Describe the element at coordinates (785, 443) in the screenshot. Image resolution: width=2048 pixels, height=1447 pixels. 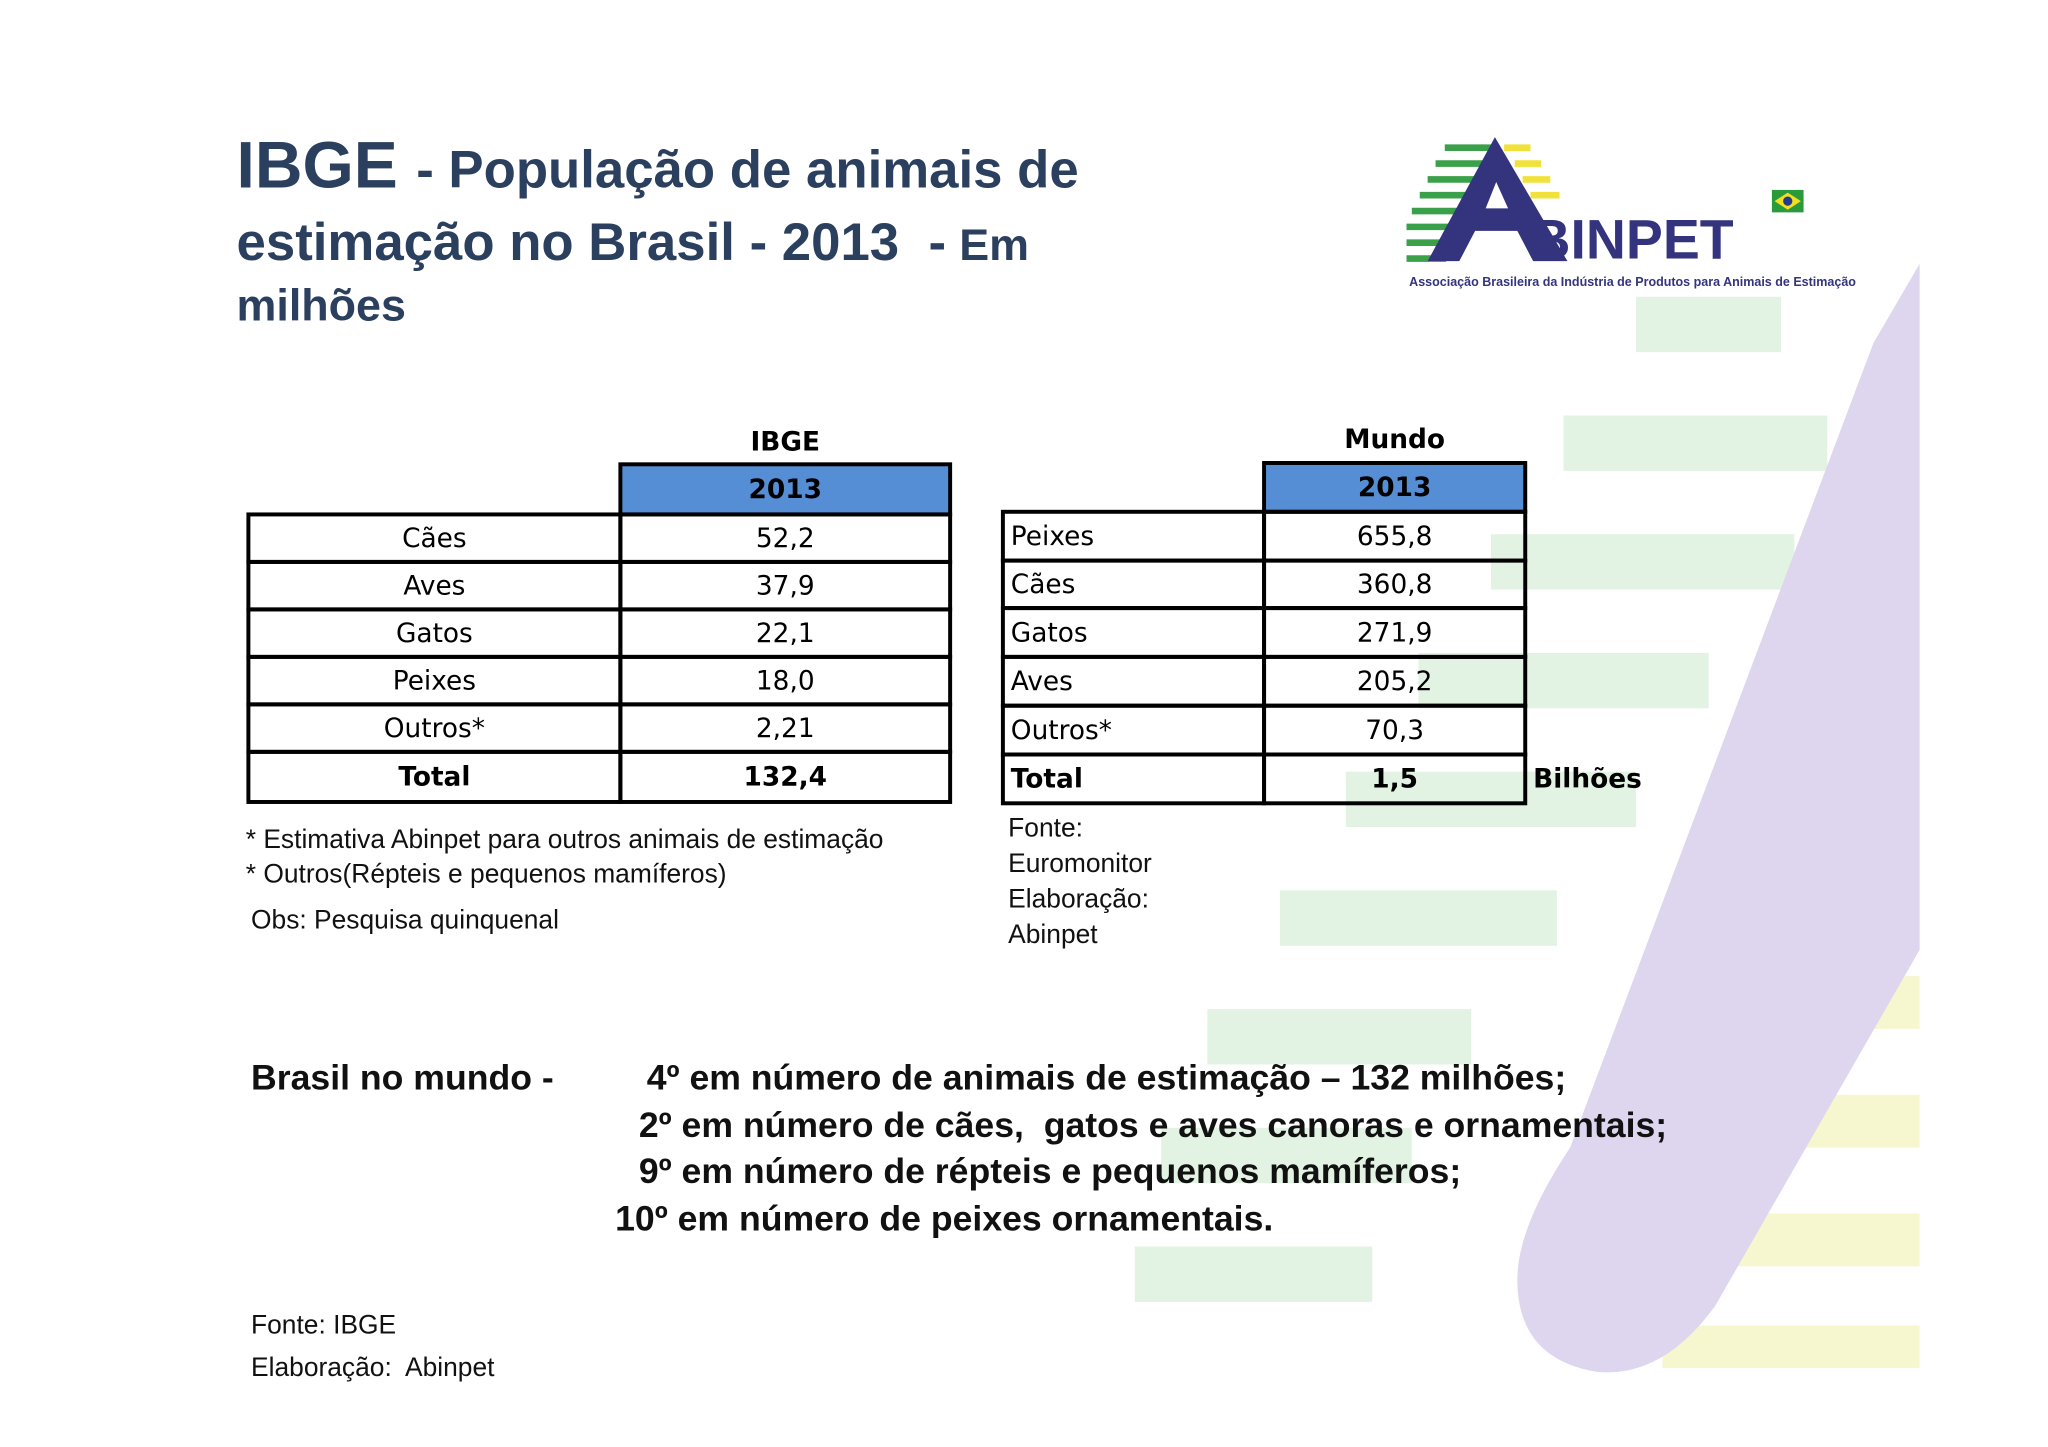
I see `table-caption: IBGE` at that location.